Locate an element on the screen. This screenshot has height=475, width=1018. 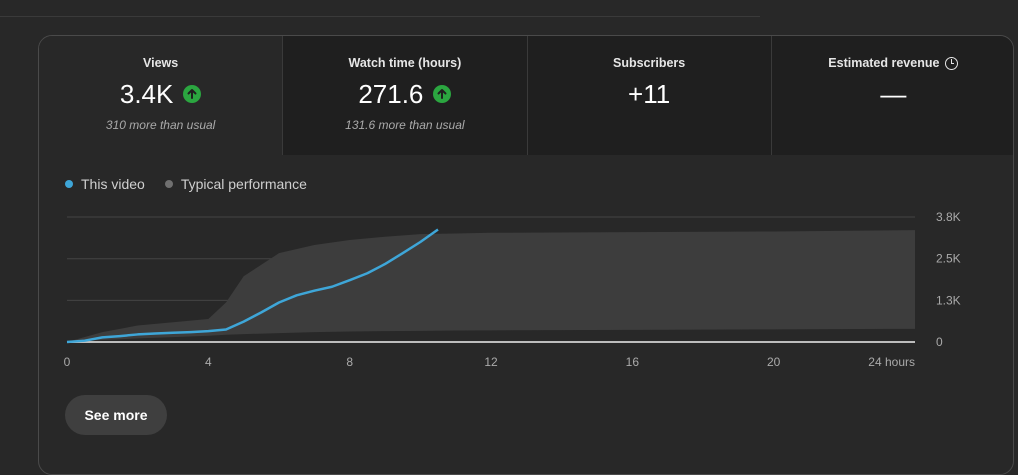
x-tick-label: 16 is located at coordinates (633, 362).